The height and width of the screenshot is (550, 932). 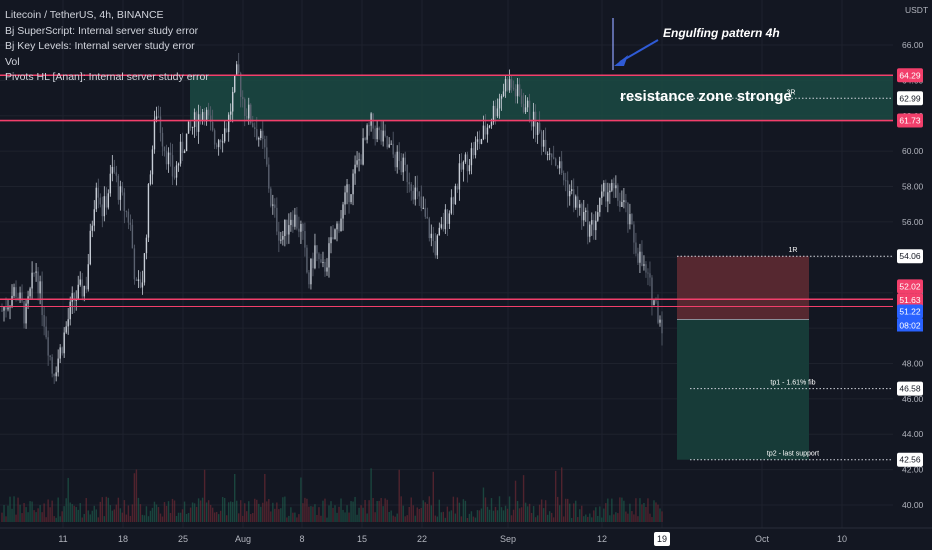 What do you see at coordinates (706, 96) in the screenshot?
I see `resistance-annotation: resistance zone stronge` at bounding box center [706, 96].